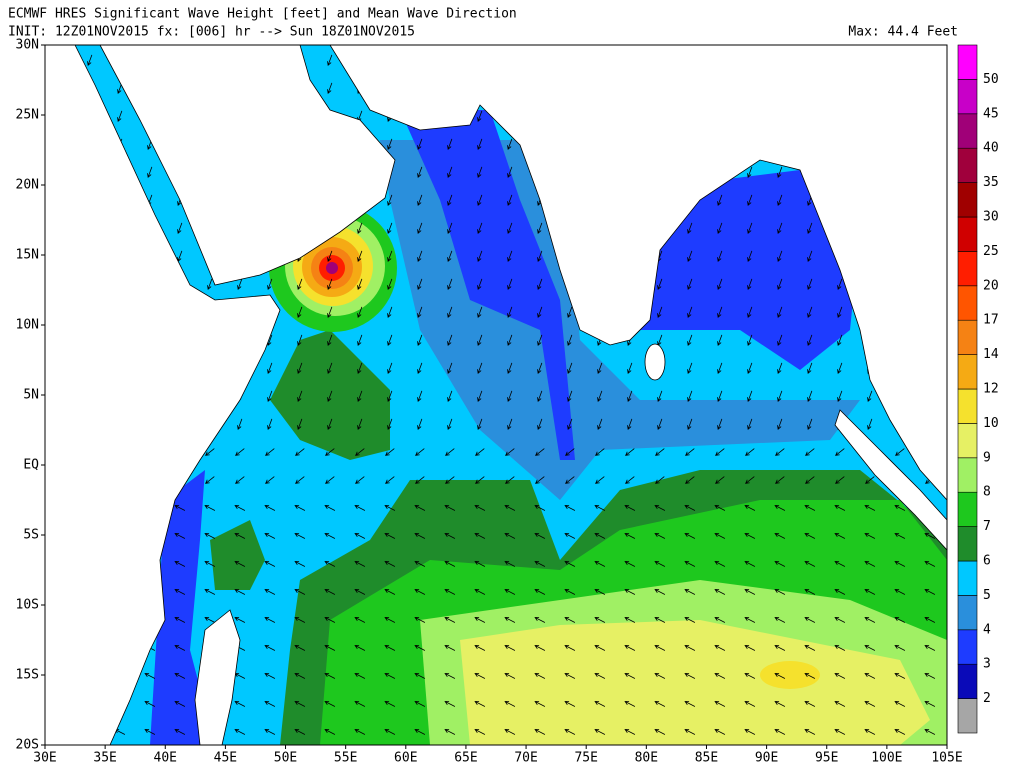 This screenshot has width=1024, height=768. What do you see at coordinates (27, 255) in the screenshot?
I see `lat-label: 15N` at bounding box center [27, 255].